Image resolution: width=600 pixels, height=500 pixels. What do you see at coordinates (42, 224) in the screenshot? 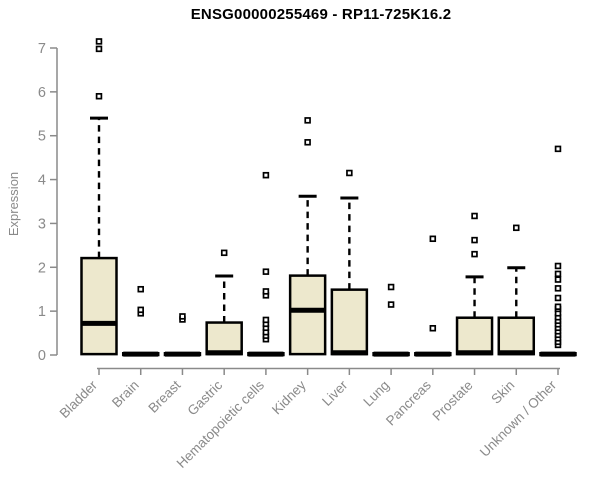
I see `y-tick-label: 3` at bounding box center [42, 224].